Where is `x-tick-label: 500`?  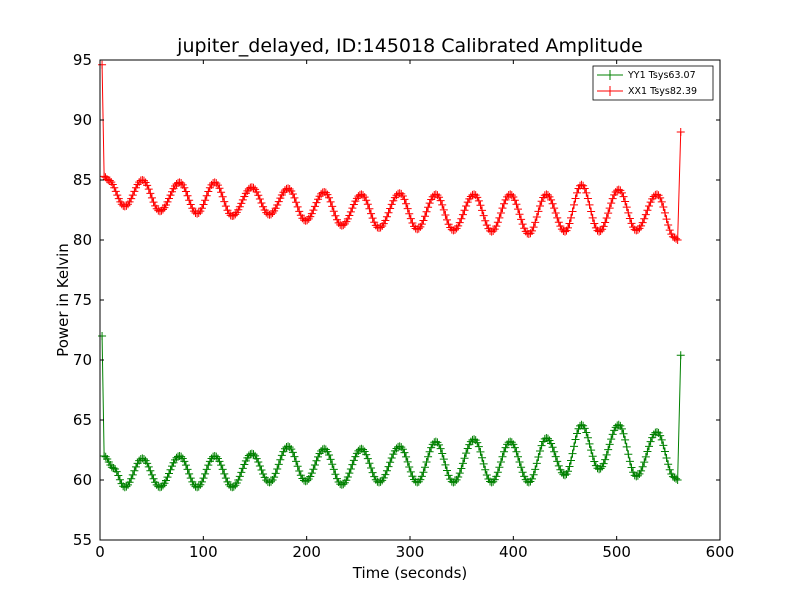
x-tick-label: 500 is located at coordinates (616, 552).